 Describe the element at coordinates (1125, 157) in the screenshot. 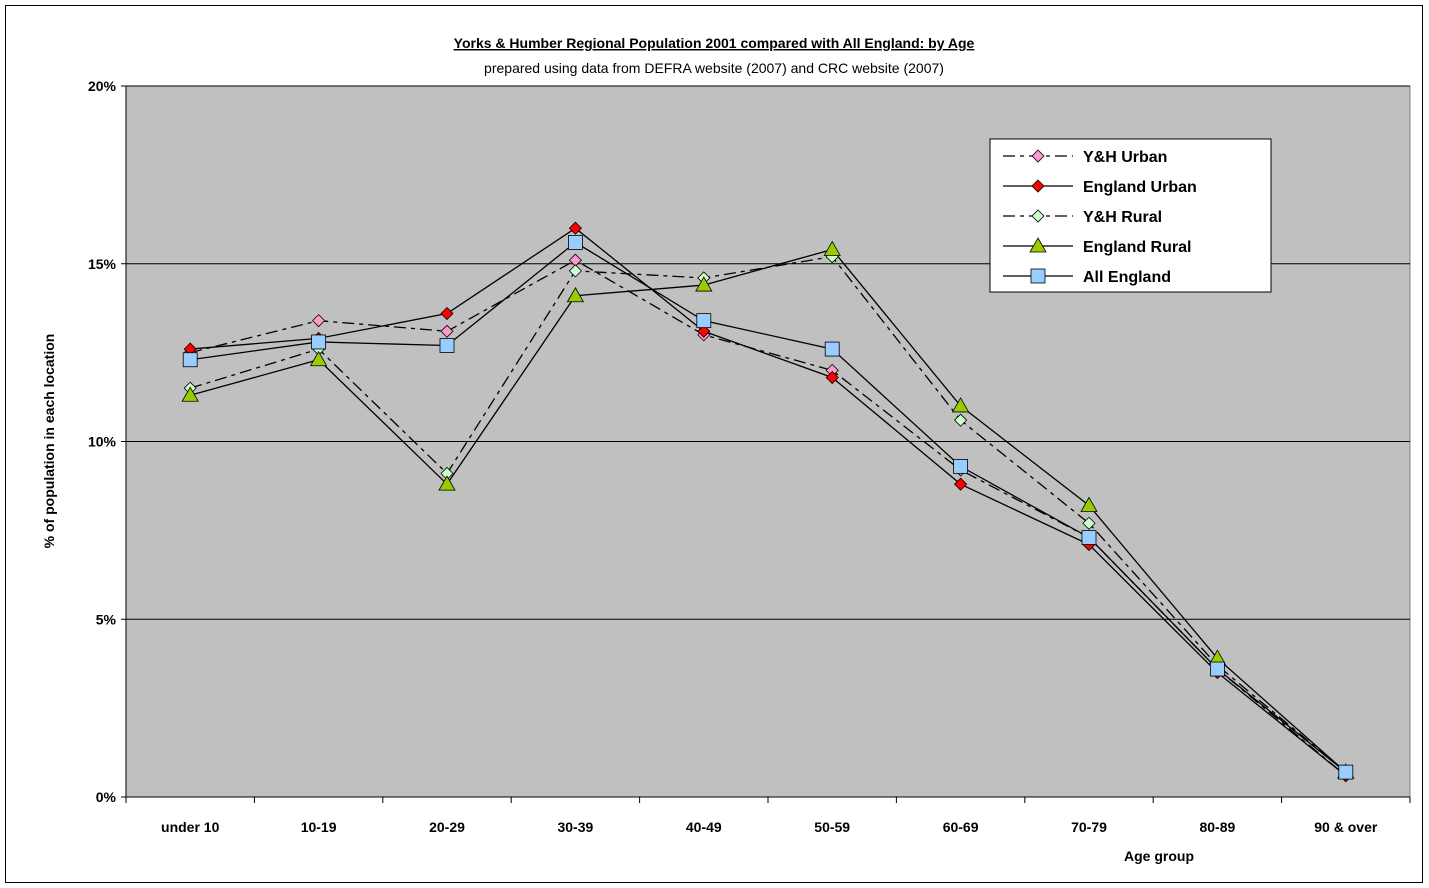

I see `legend-label: Y&H Urban` at that location.